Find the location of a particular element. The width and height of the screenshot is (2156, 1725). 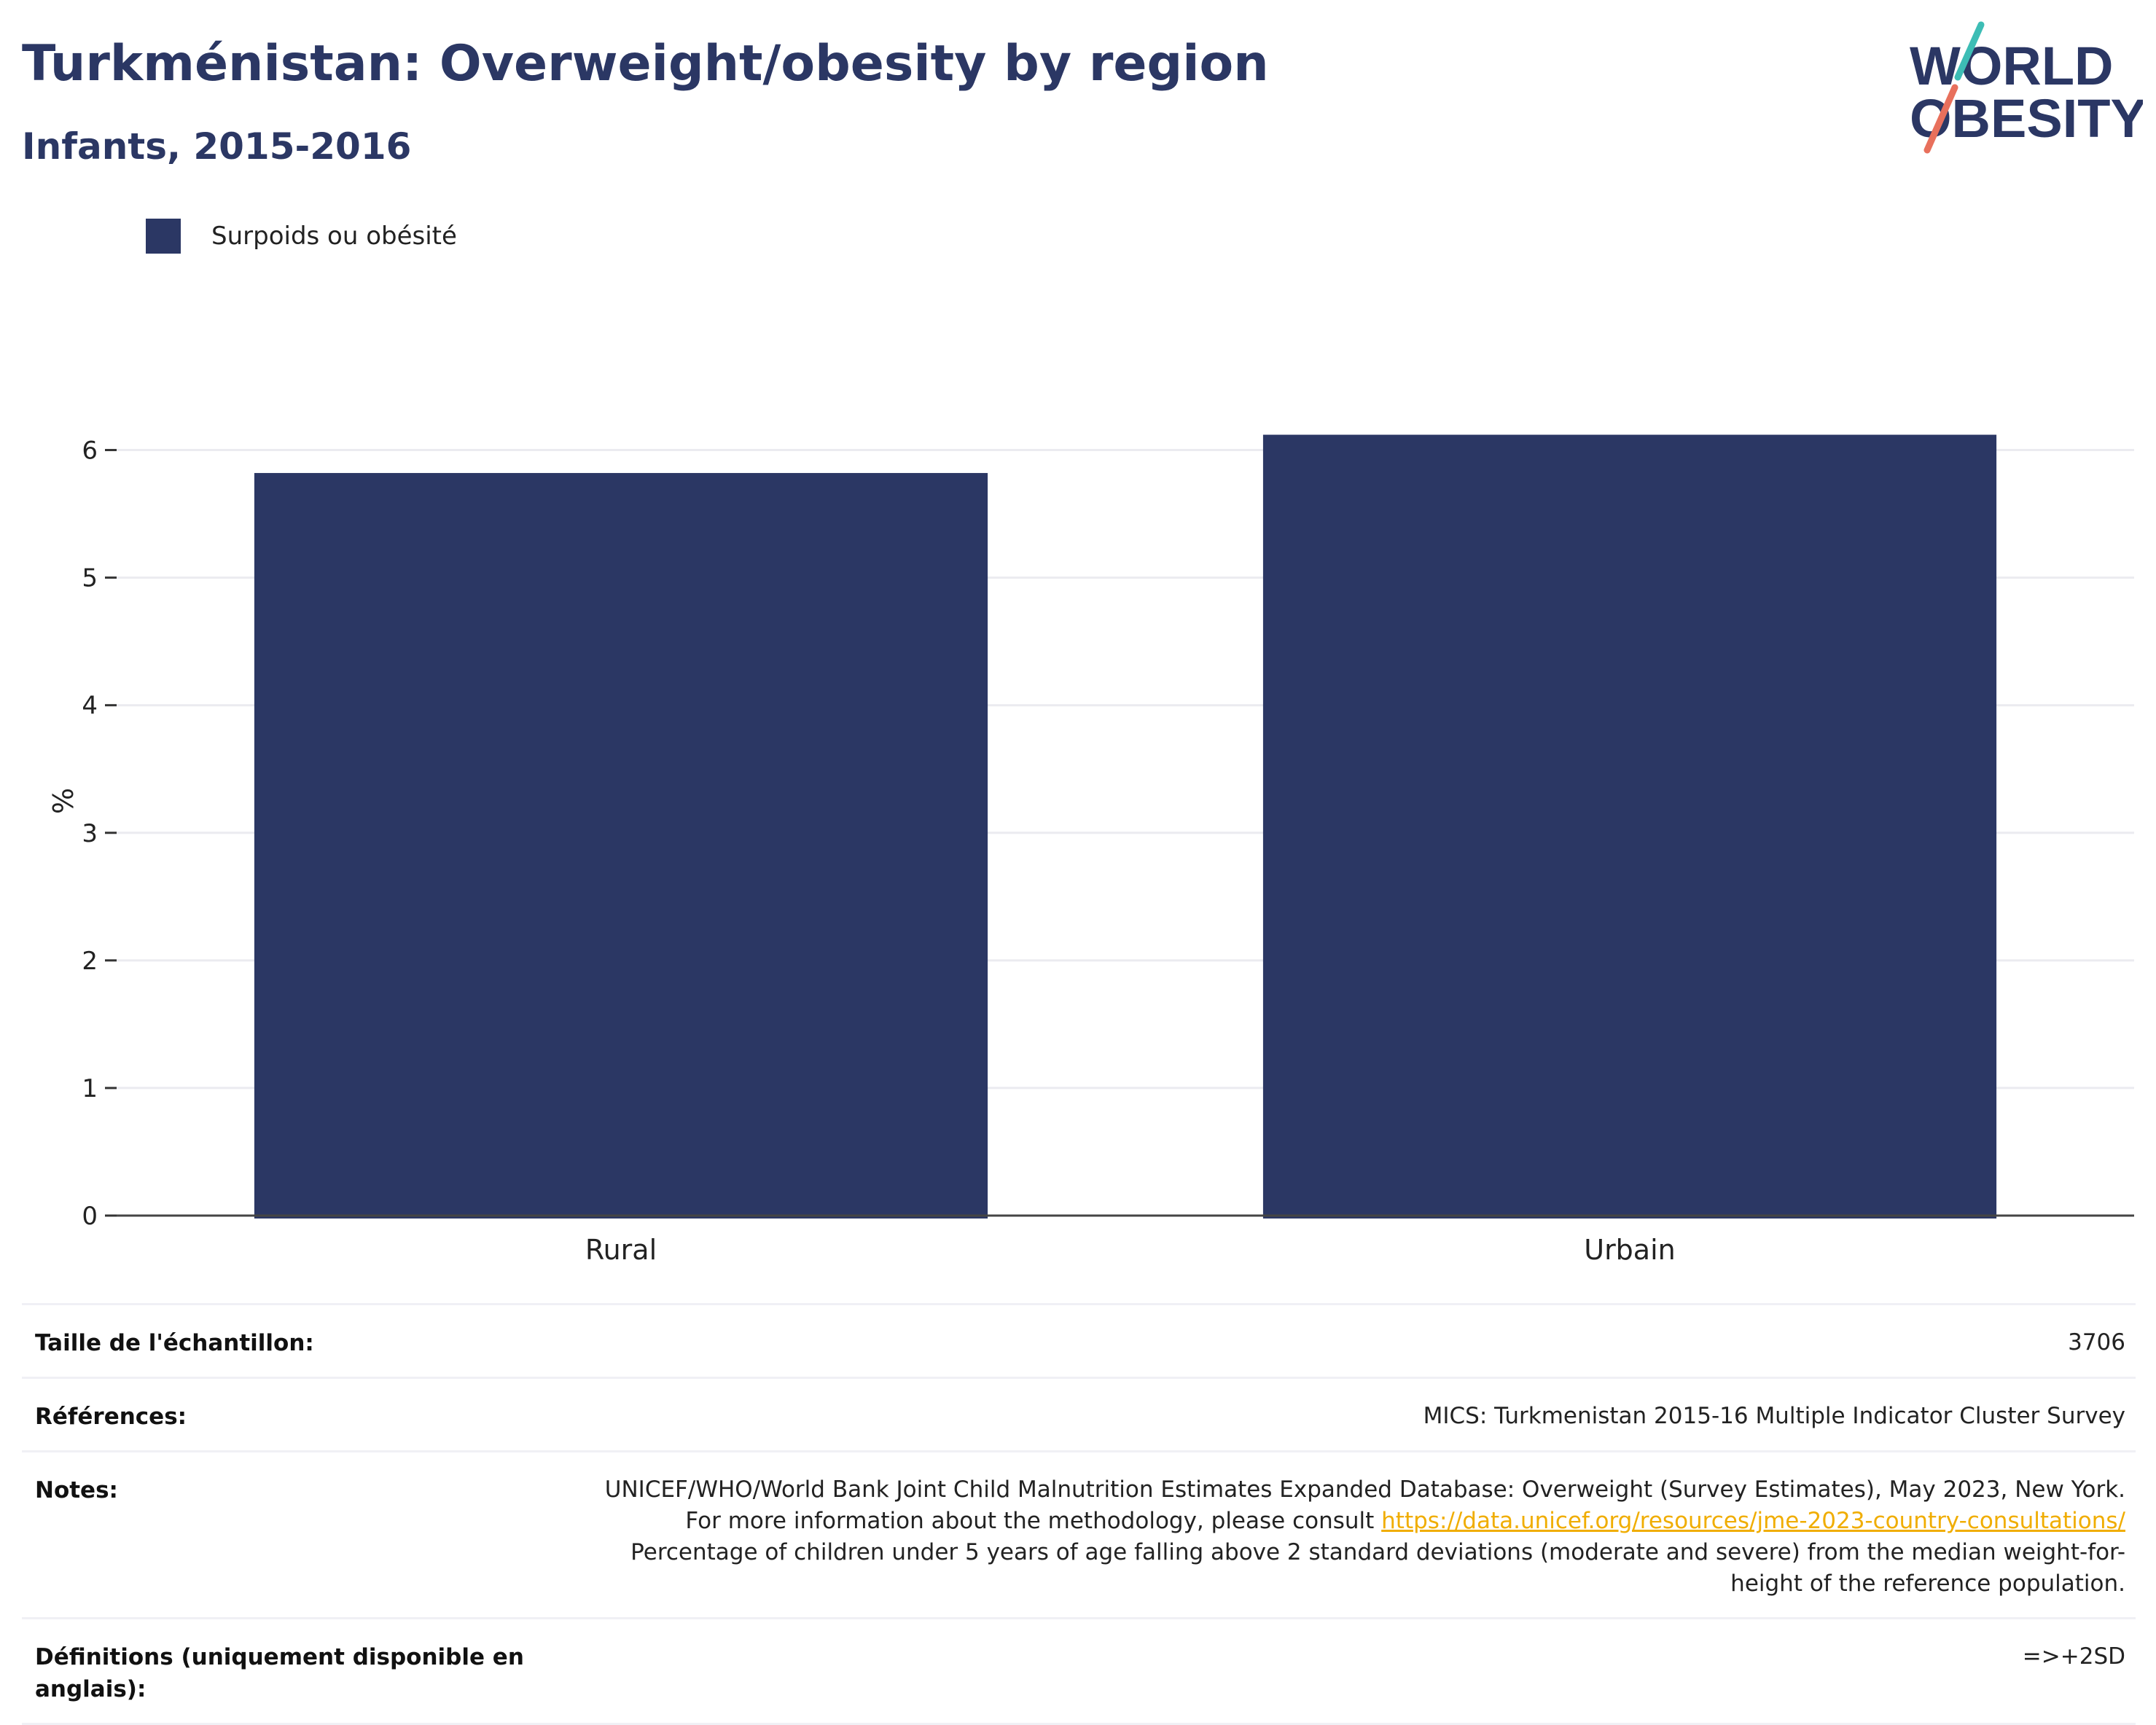

chart-legend: Surpoids ou obésité is located at coordinates (302, 236).